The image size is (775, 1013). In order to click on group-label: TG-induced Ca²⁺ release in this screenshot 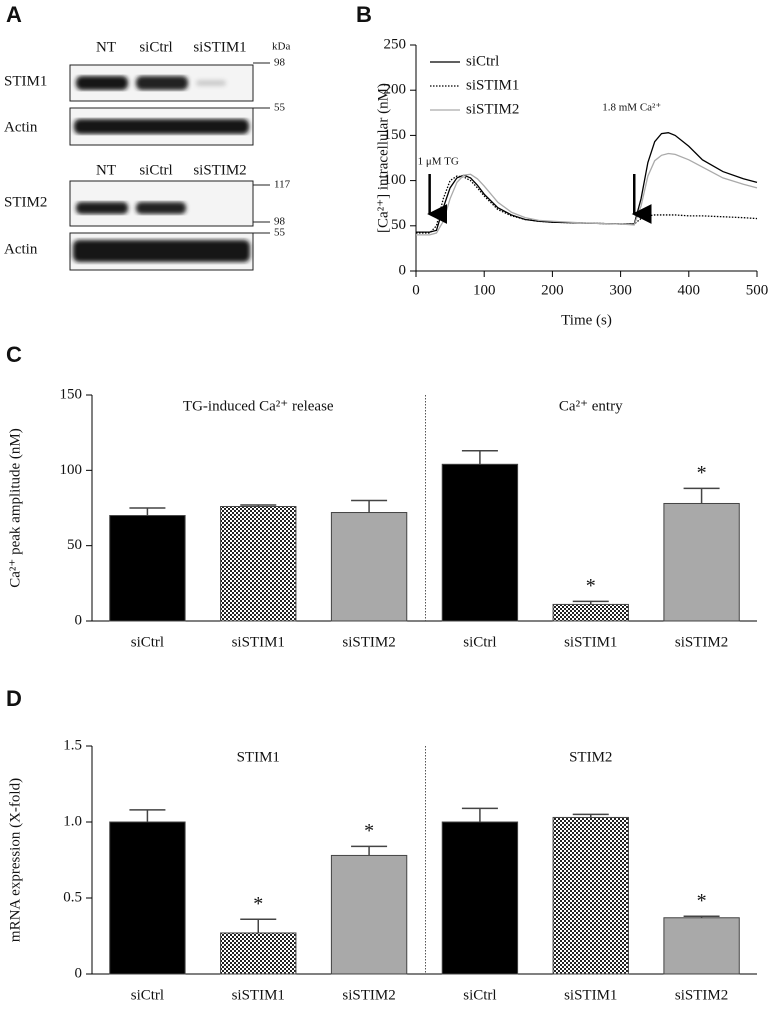, I will do `click(258, 406)`.